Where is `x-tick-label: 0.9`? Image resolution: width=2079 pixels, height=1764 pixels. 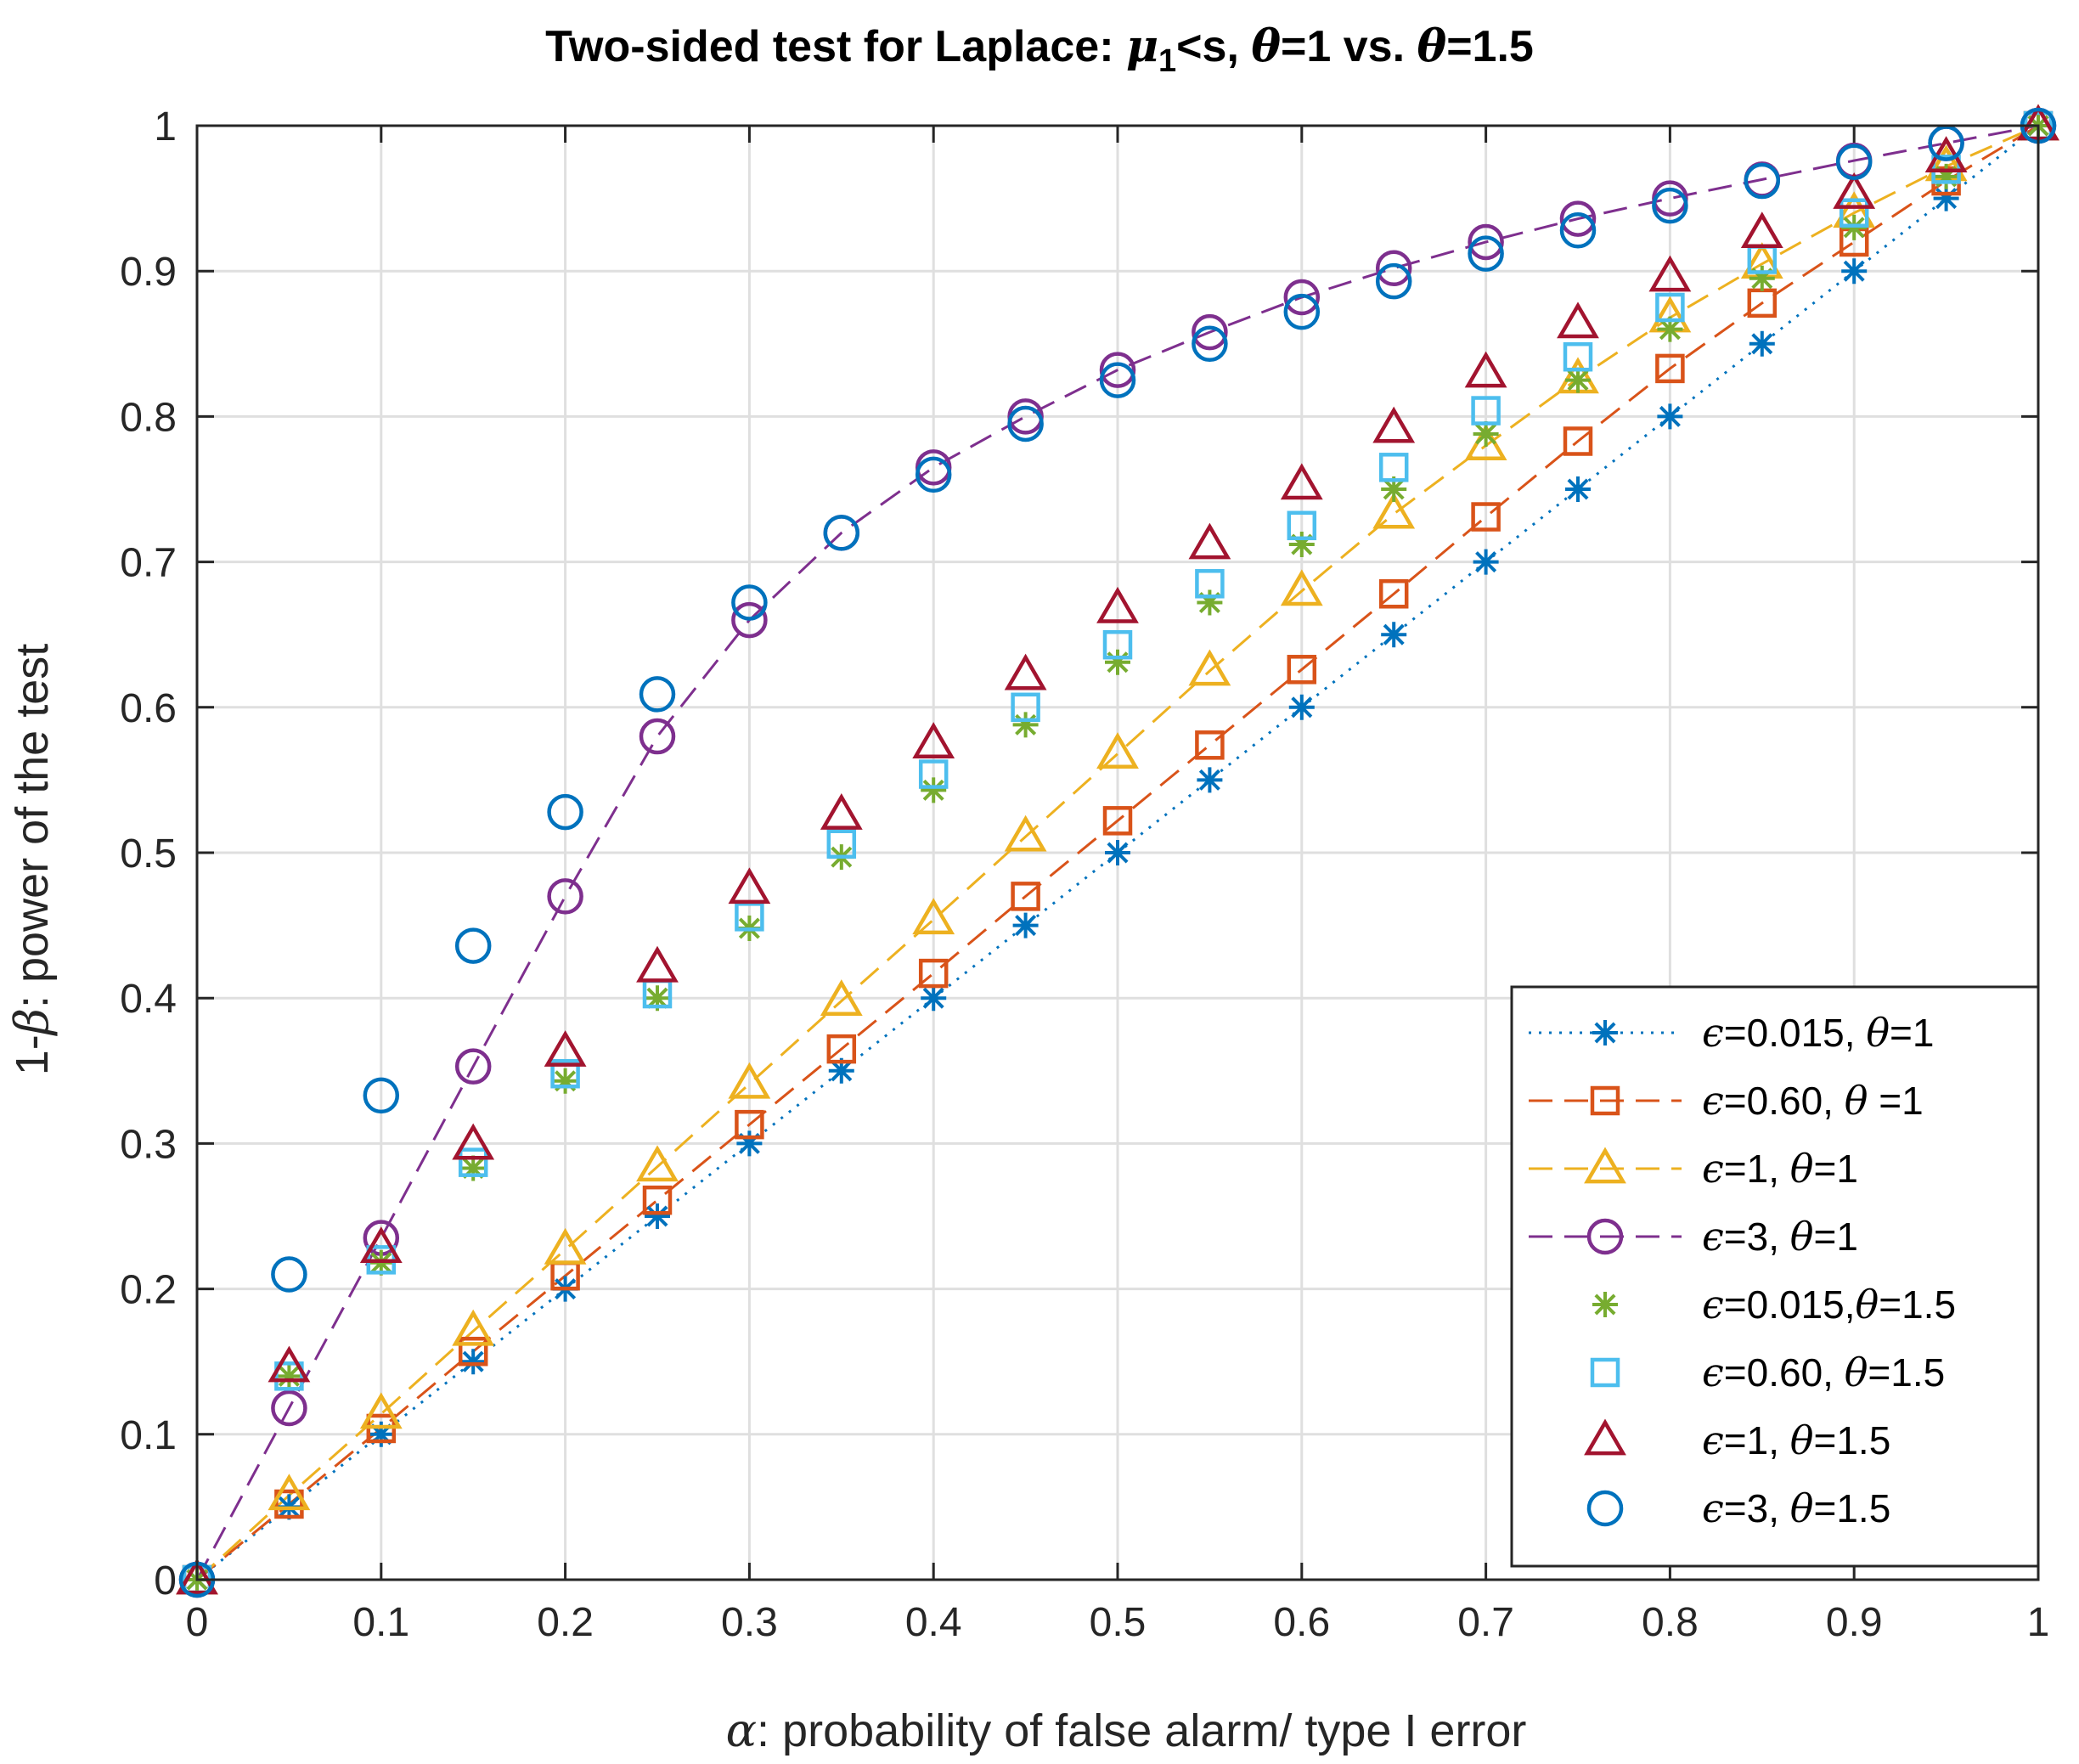 x-tick-label: 0.9 is located at coordinates (1854, 1623).